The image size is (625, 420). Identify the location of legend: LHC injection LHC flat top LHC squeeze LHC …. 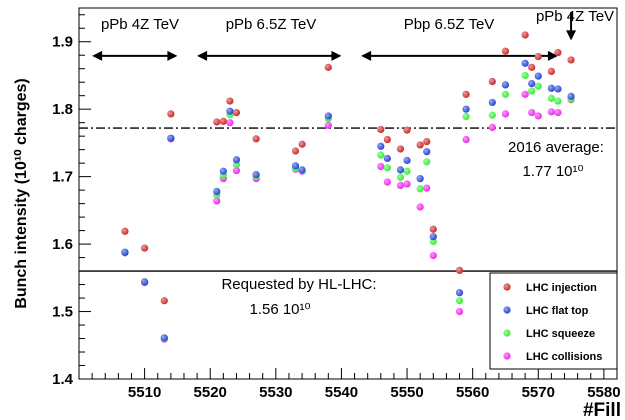
(553, 321).